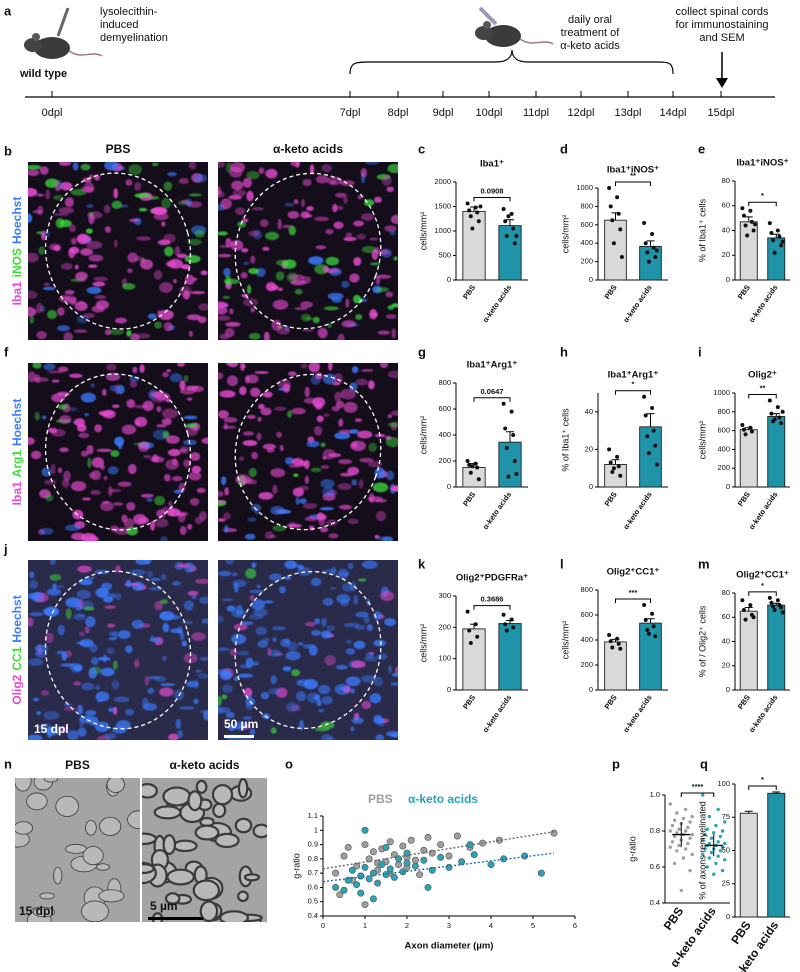 The image size is (800, 972). What do you see at coordinates (17, 658) in the screenshot?
I see `stain-name: CC1` at bounding box center [17, 658].